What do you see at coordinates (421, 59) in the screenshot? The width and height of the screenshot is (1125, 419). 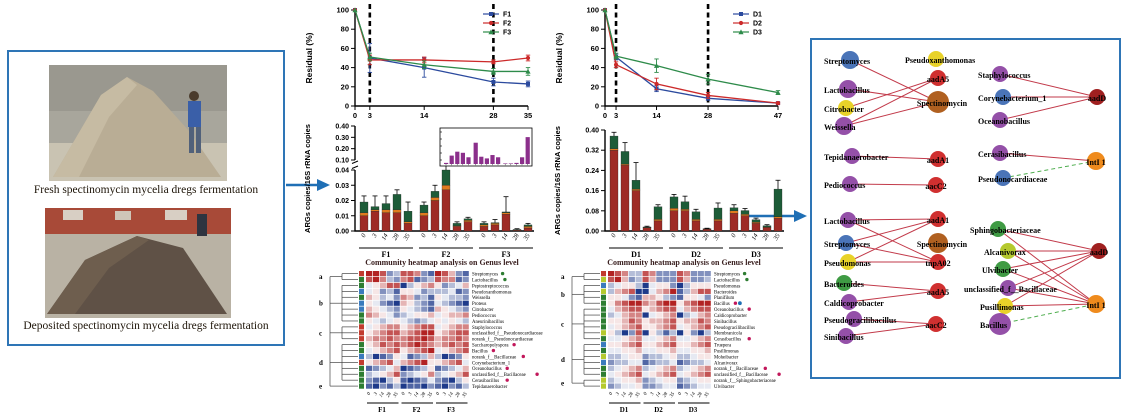 I see `residual-line-chart-fresh: 0 20 40 60 80 100 0 3 14 28 35 Residual (%) F1 F2 F3` at bounding box center [421, 59].